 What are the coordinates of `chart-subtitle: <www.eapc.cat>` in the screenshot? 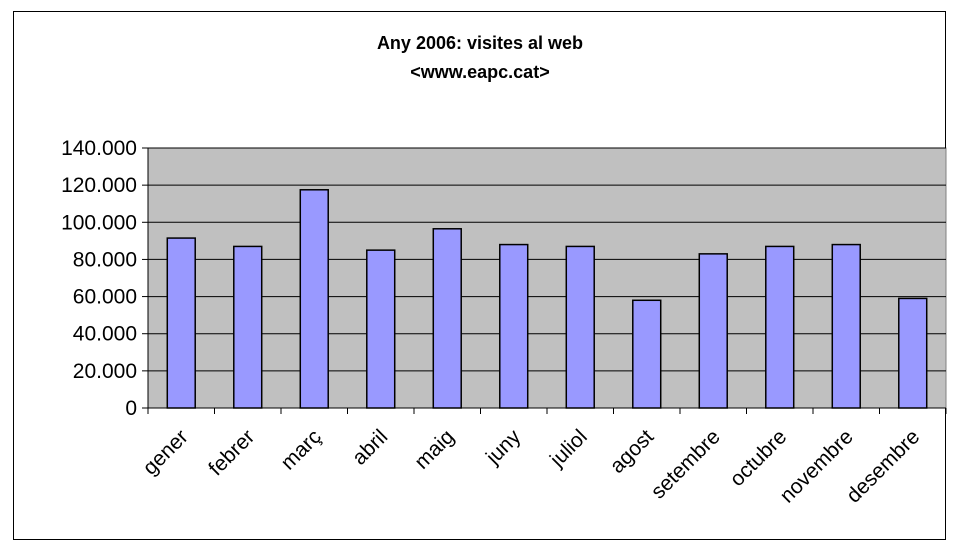 It's located at (480, 72).